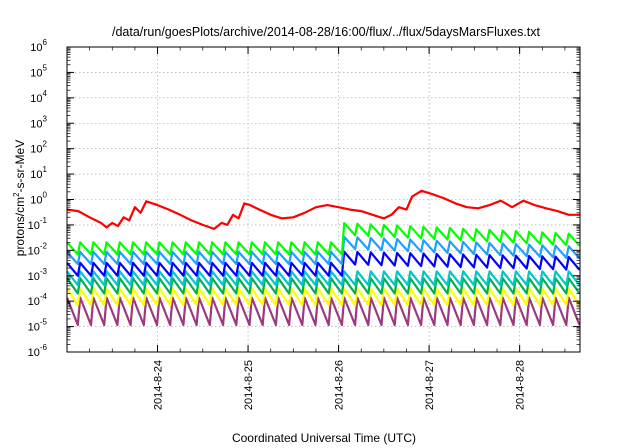 This screenshot has width=640, height=448. Describe the element at coordinates (20, 226) in the screenshot. I see `y-axis-label-base: protons/cm` at that location.